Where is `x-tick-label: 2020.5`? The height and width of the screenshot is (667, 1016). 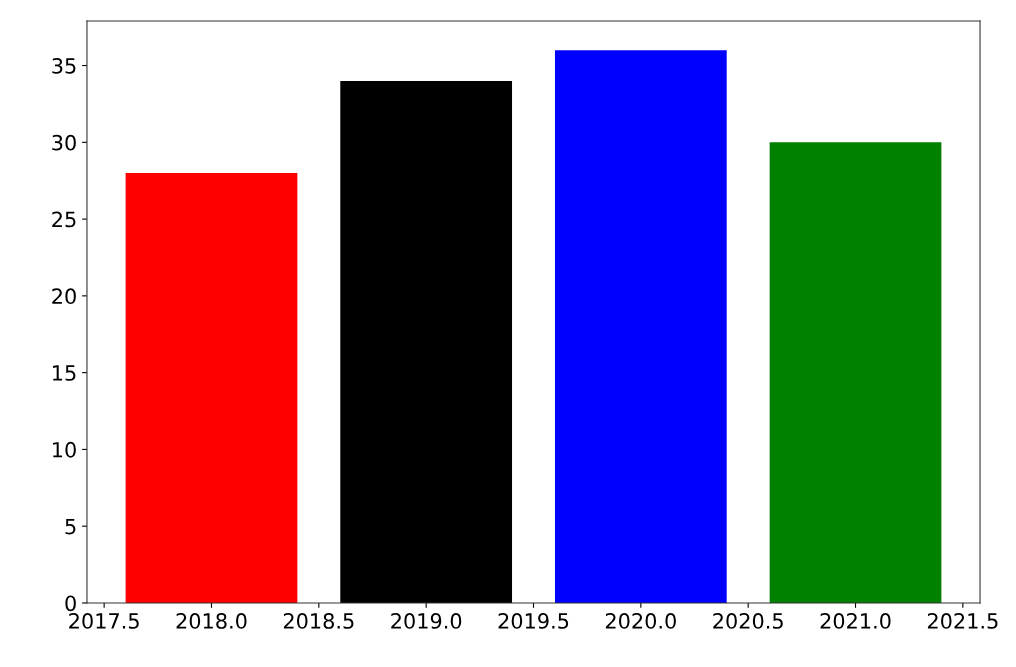
x-tick-label: 2020.5 is located at coordinates (748, 621).